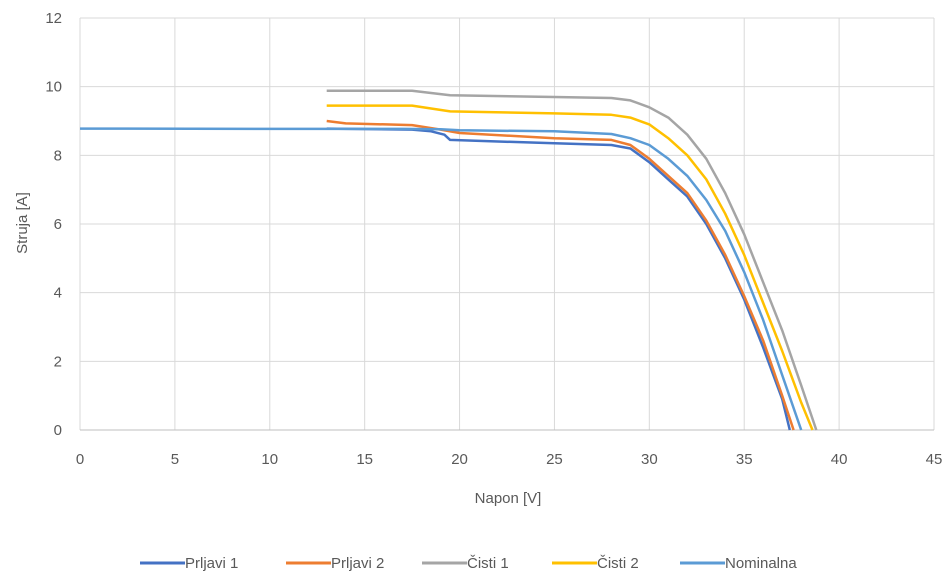  I want to click on x-axis-title: Napon [V], so click(508, 498).